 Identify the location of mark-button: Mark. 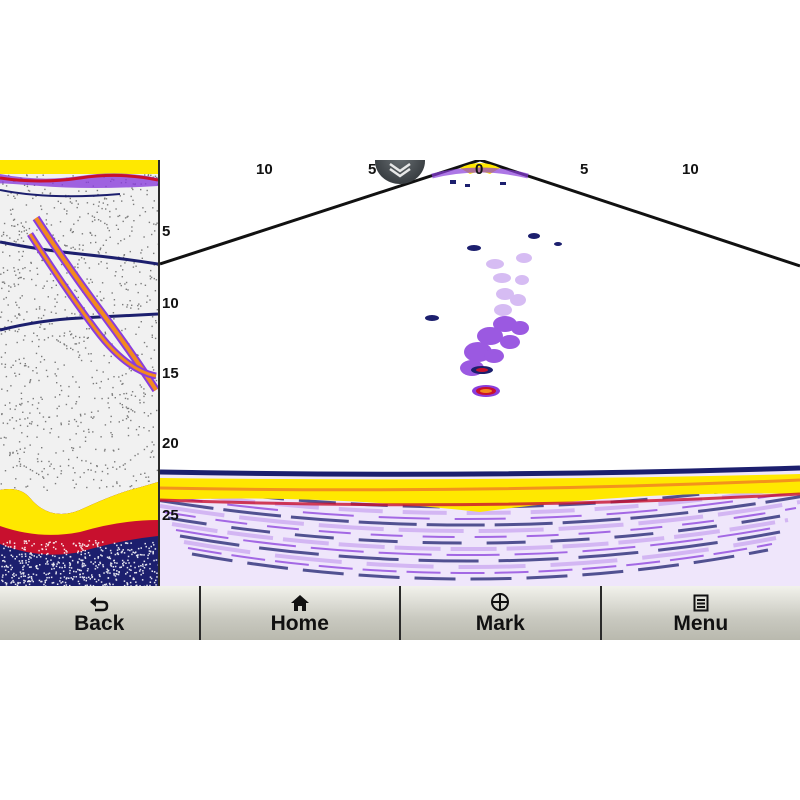
(500, 613).